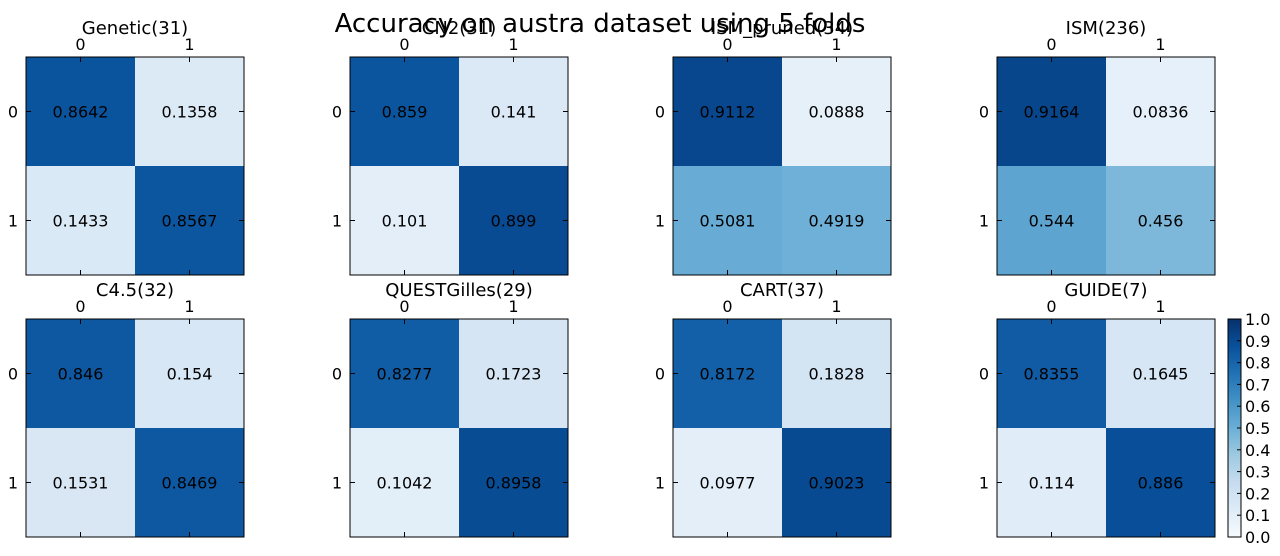  Describe the element at coordinates (1257, 537) in the screenshot. I see `colorbar-tick-label: 0.0` at that location.